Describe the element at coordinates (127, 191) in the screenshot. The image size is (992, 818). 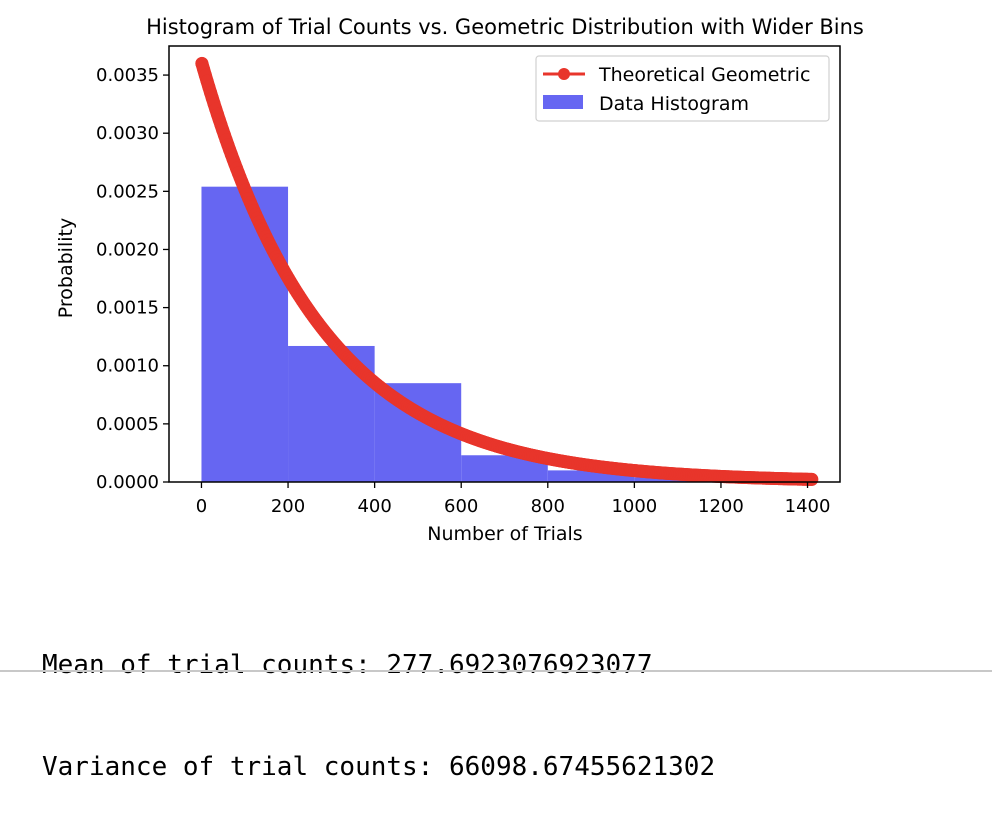
I see `y-tick-label: 0.0025` at that location.